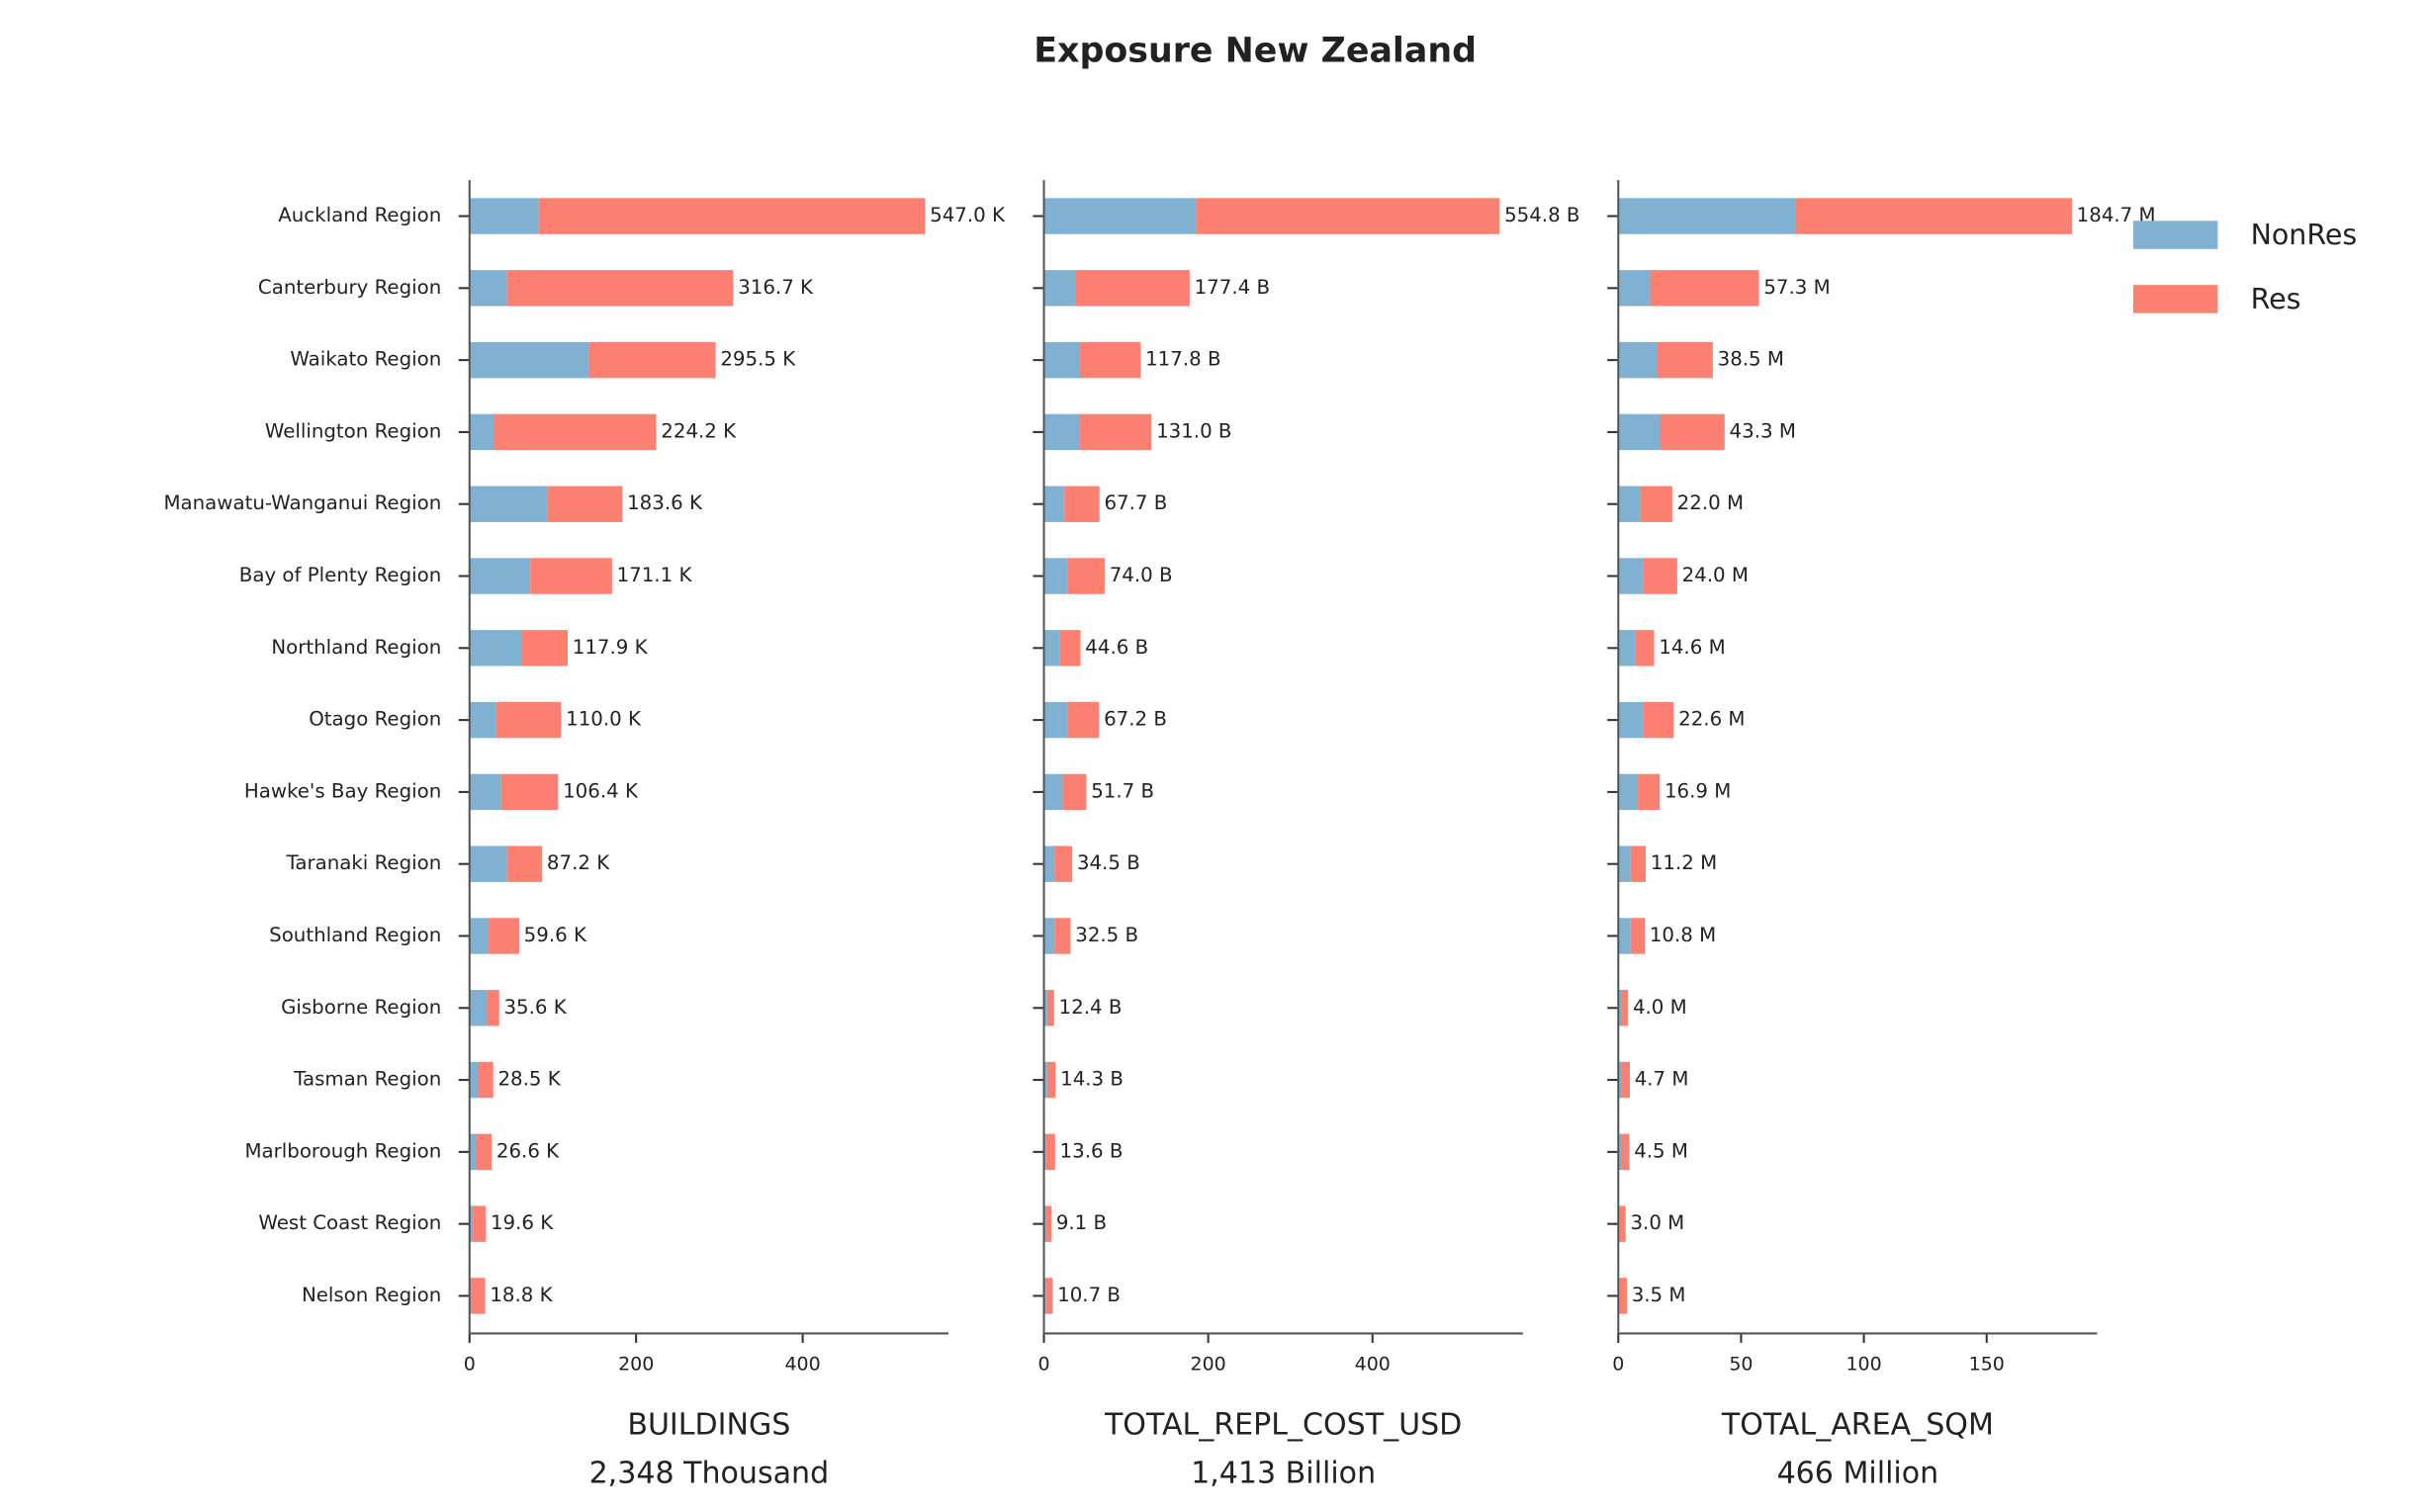  I want to click on y-tick-label: Nelson Region, so click(372, 1295).